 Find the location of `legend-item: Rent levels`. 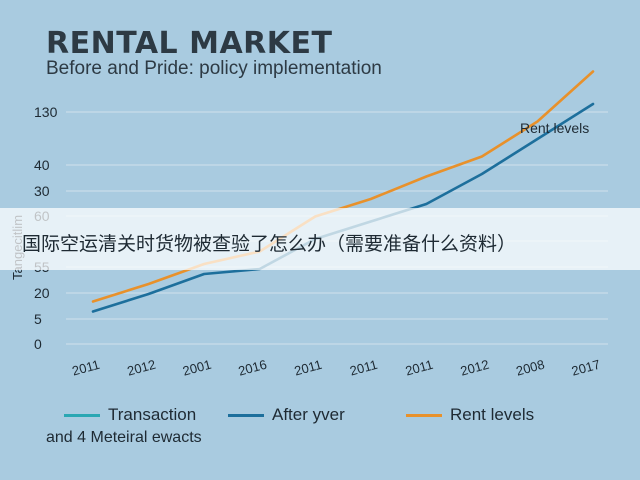

legend-item: Rent levels is located at coordinates (470, 415).